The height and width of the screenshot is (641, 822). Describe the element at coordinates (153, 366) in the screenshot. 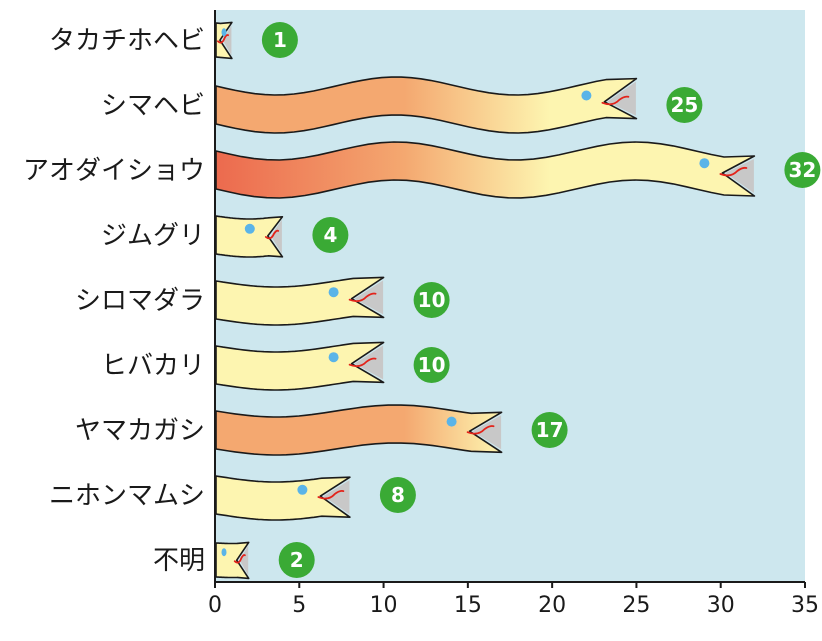

I see `category-label: ヒバカリ` at that location.